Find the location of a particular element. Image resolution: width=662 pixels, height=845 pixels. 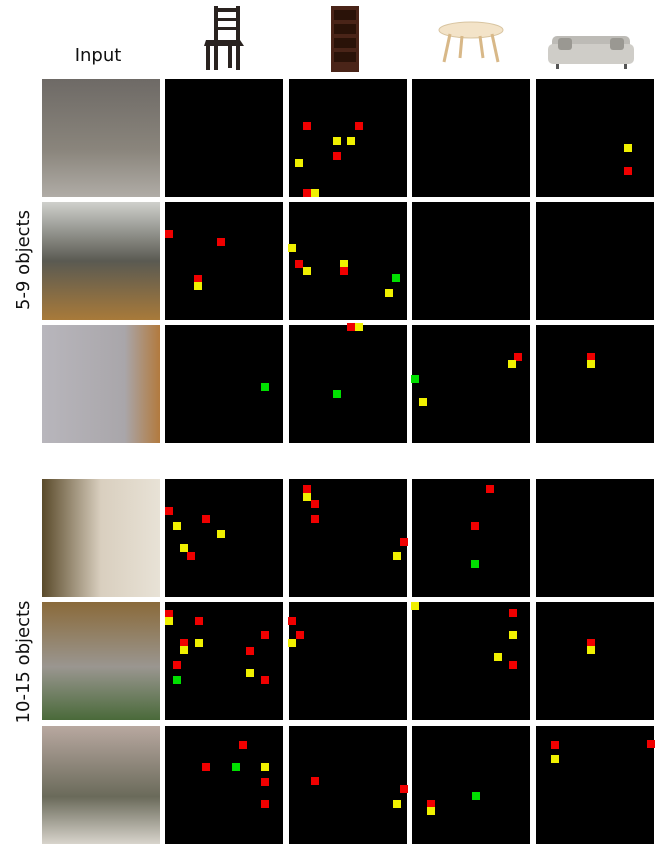

table-icon is located at coordinates (471, 42).